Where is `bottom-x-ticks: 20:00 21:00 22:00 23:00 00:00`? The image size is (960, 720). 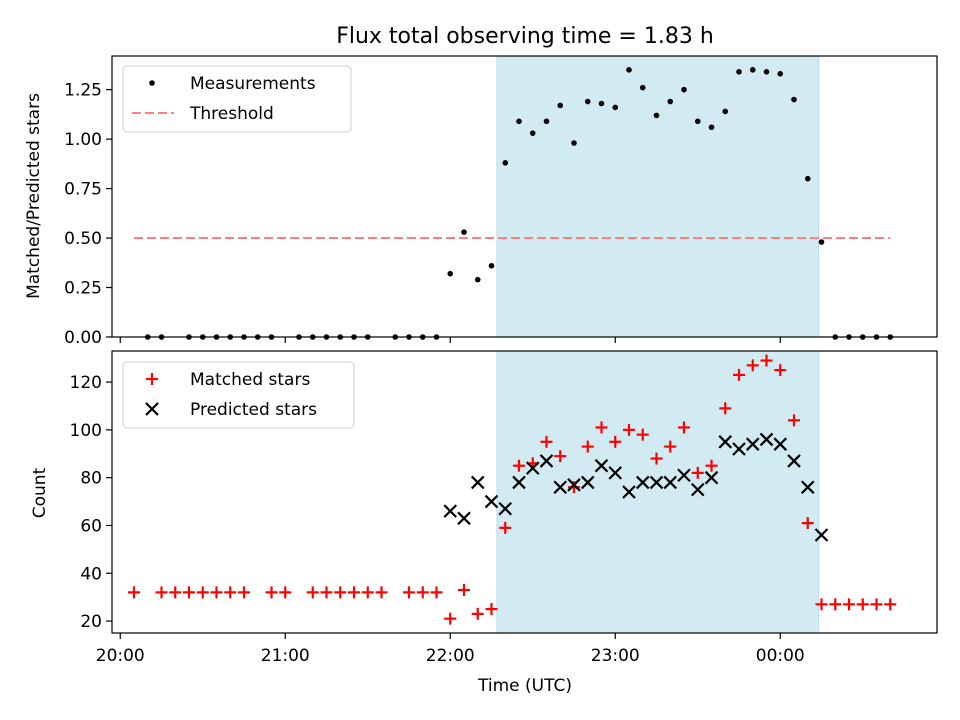 bottom-x-ticks: 20:00 21:00 22:00 23:00 00:00 is located at coordinates (450, 649).